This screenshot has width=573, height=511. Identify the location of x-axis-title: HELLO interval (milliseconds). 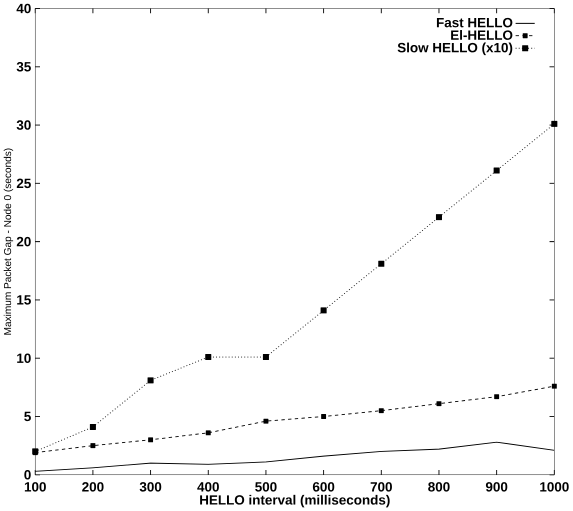
(295, 501).